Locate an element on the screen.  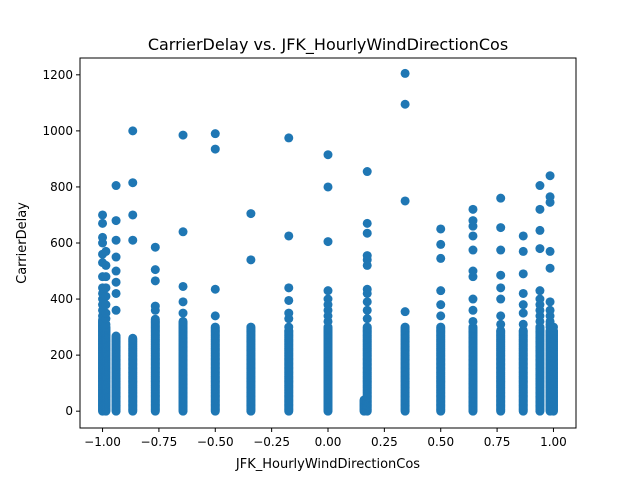
y-tick-label: 1200 is located at coordinates (57, 75).